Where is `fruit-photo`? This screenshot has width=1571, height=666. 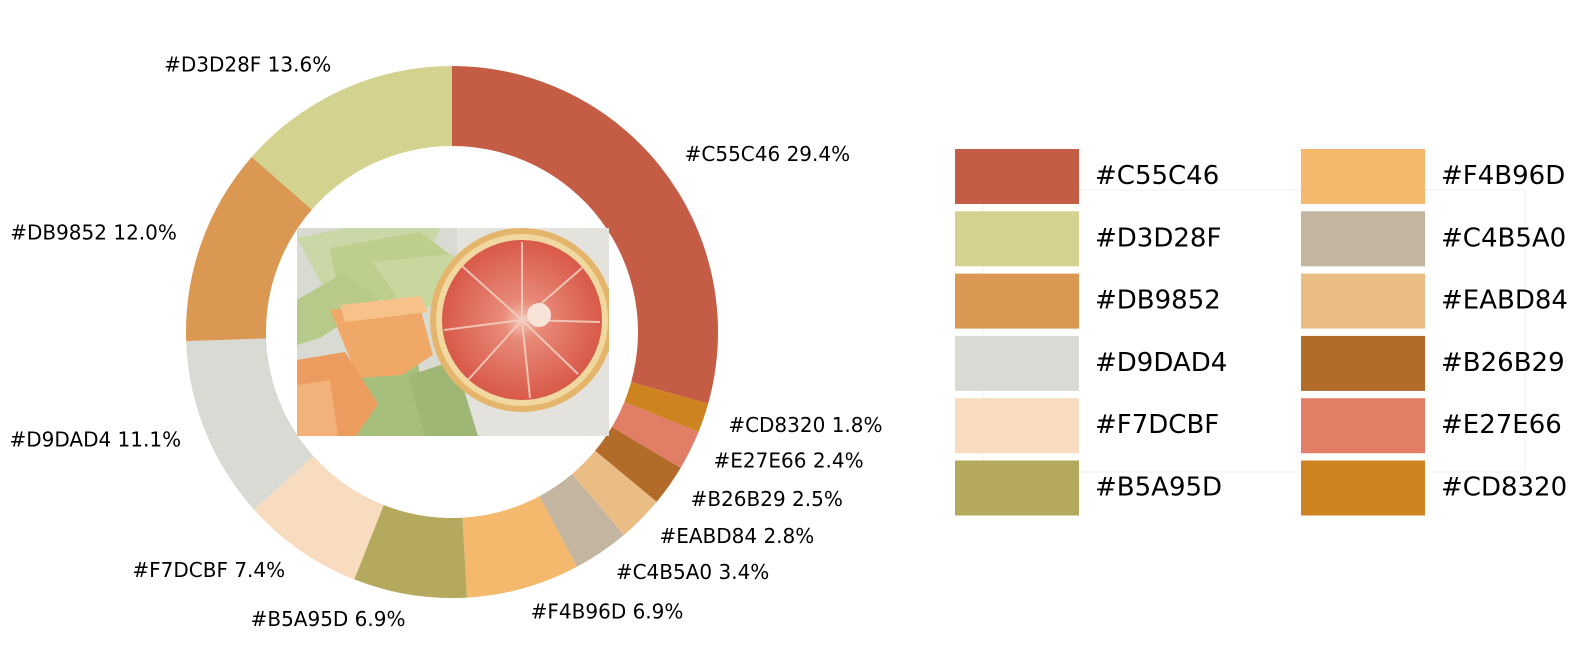 fruit-photo is located at coordinates (453, 332).